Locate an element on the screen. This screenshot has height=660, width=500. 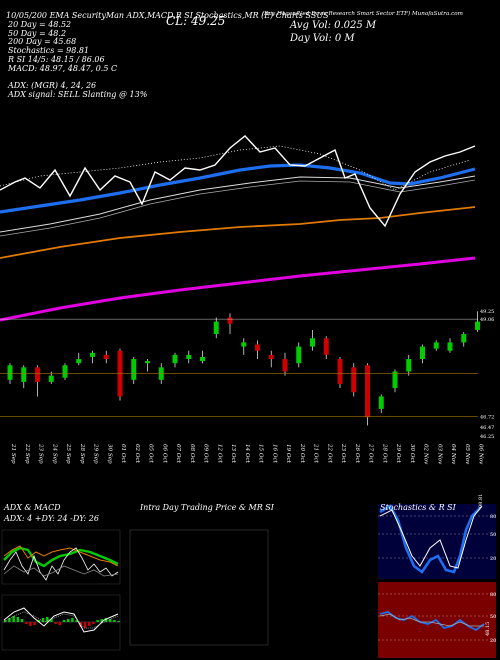
date-label: 22 Sep is located at coordinates (27, 453).